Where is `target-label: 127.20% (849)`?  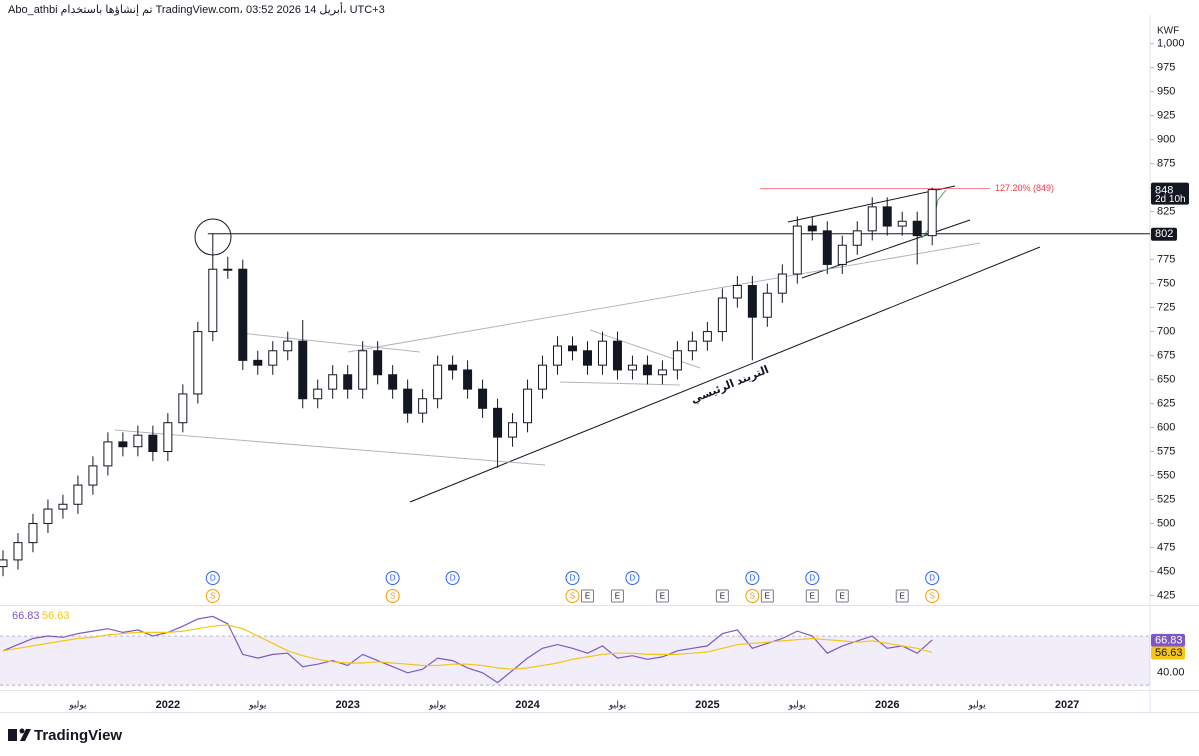 target-label: 127.20% (849) is located at coordinates (1024, 188).